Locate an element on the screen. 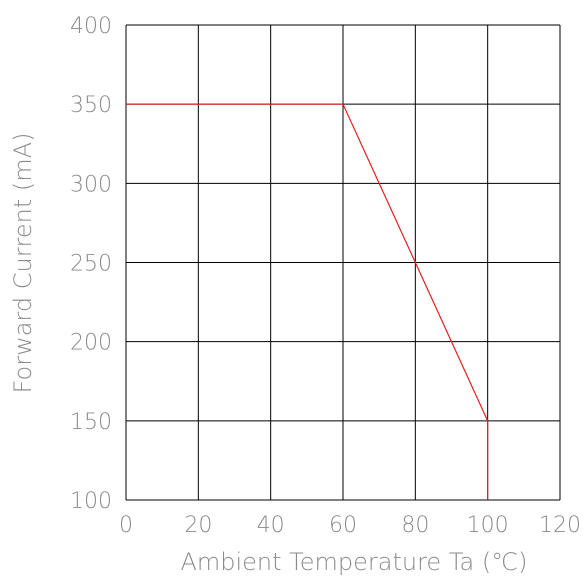 The image size is (586, 578). y-tick-label: 300 is located at coordinates (91, 184).